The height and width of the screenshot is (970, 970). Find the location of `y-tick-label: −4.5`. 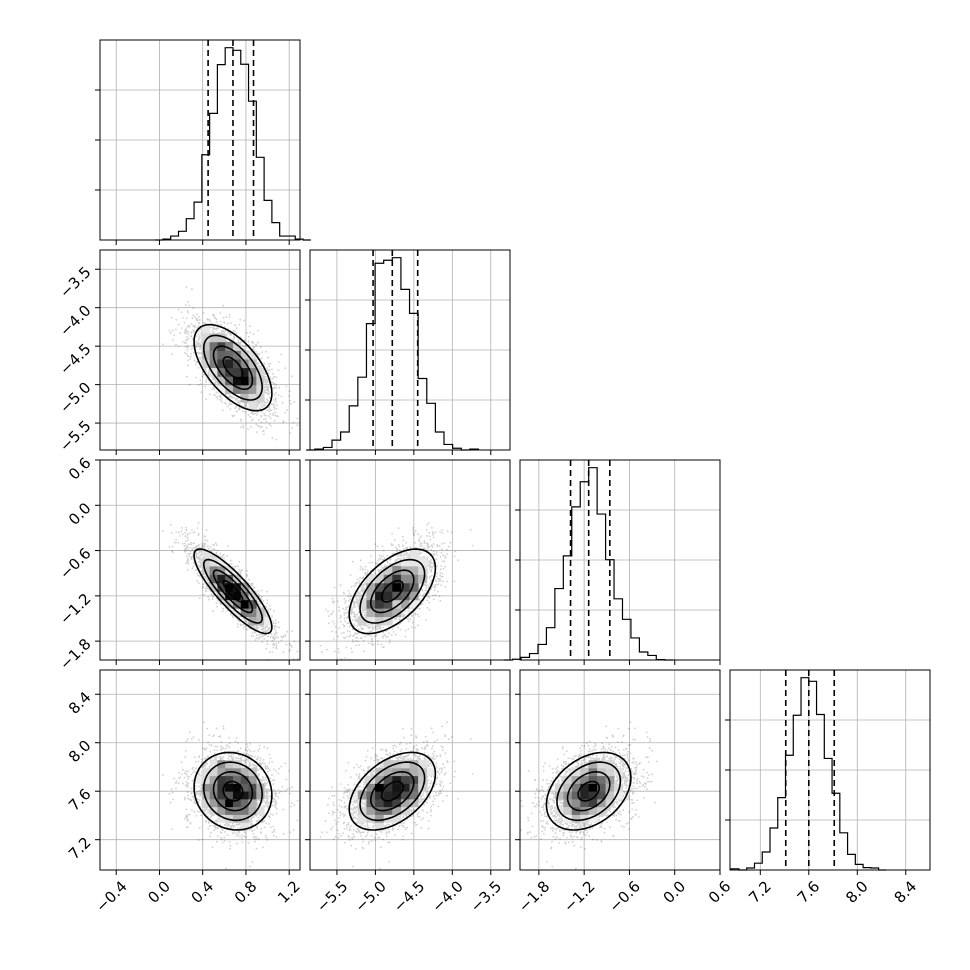

y-tick-label: −4.5 is located at coordinates (75, 359).